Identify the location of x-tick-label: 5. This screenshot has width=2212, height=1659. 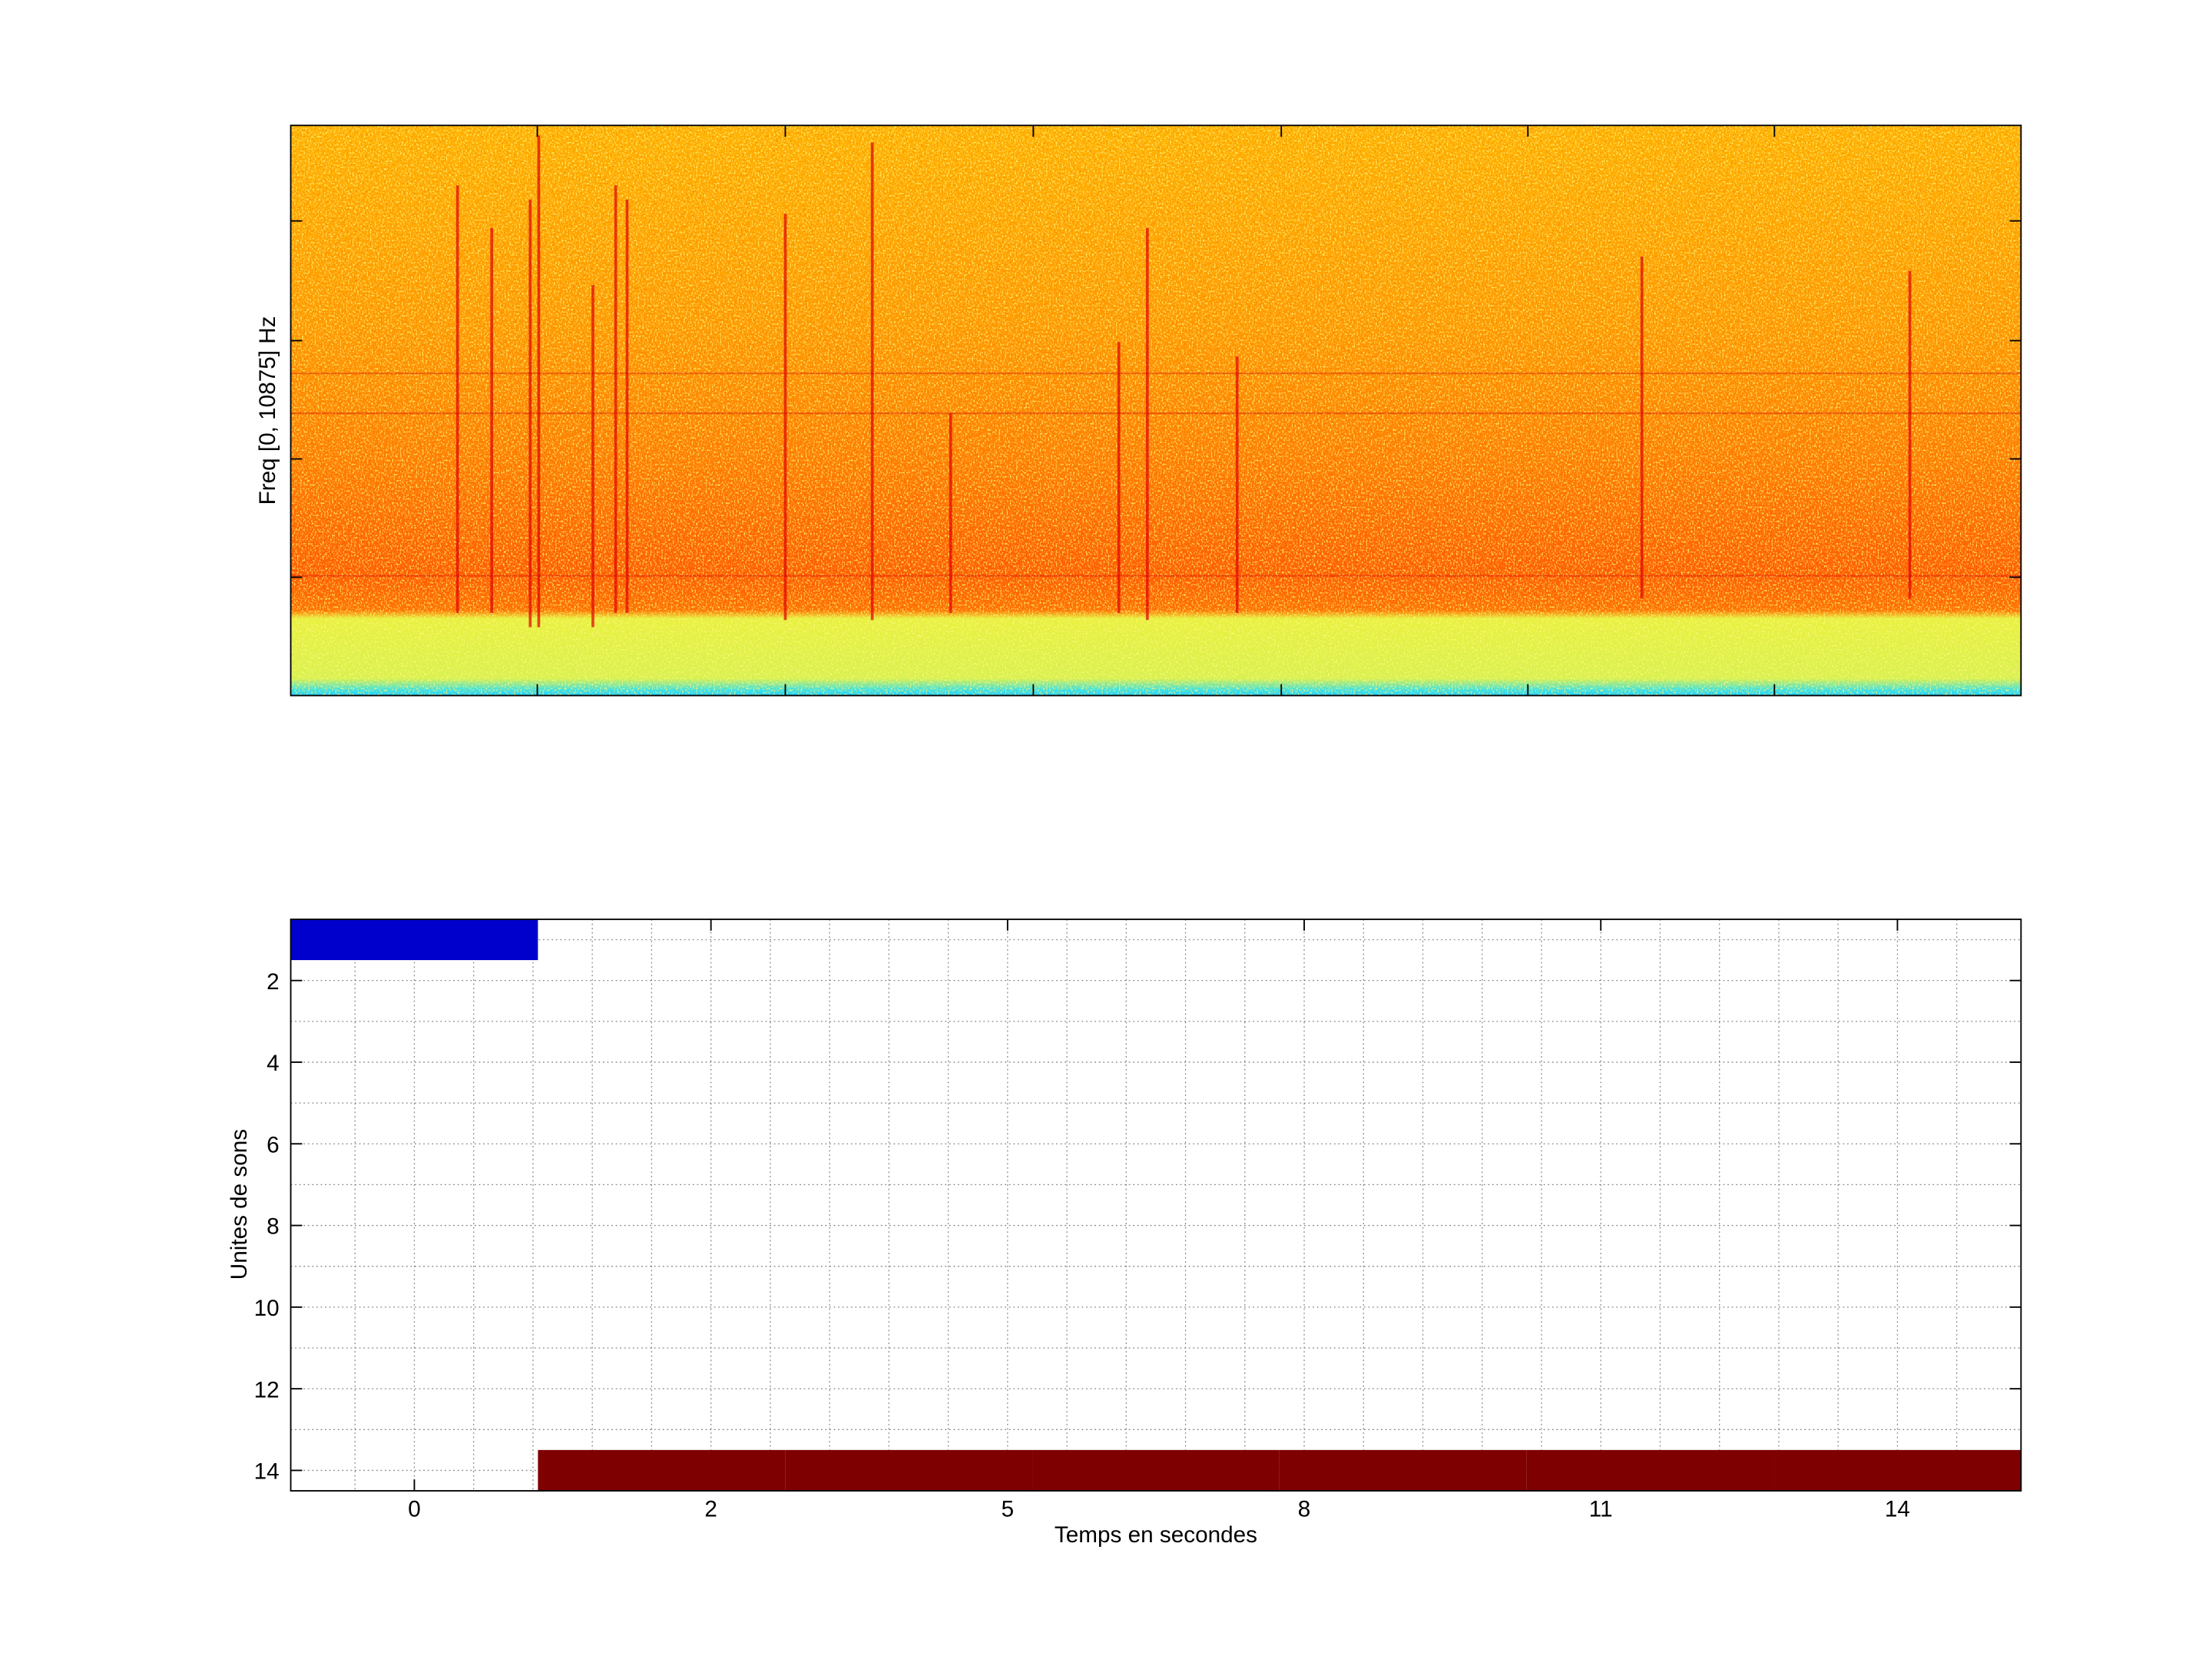
(1009, 1509).